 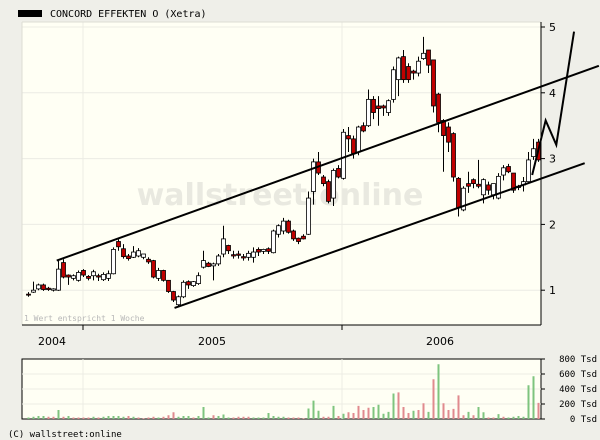 What do you see at coordinates (569, 390) in the screenshot?
I see `volume-y-ticks: 0 Tsd 200 Tsd 400 Tsd 600 Tsd 800 Tsd` at bounding box center [569, 390].